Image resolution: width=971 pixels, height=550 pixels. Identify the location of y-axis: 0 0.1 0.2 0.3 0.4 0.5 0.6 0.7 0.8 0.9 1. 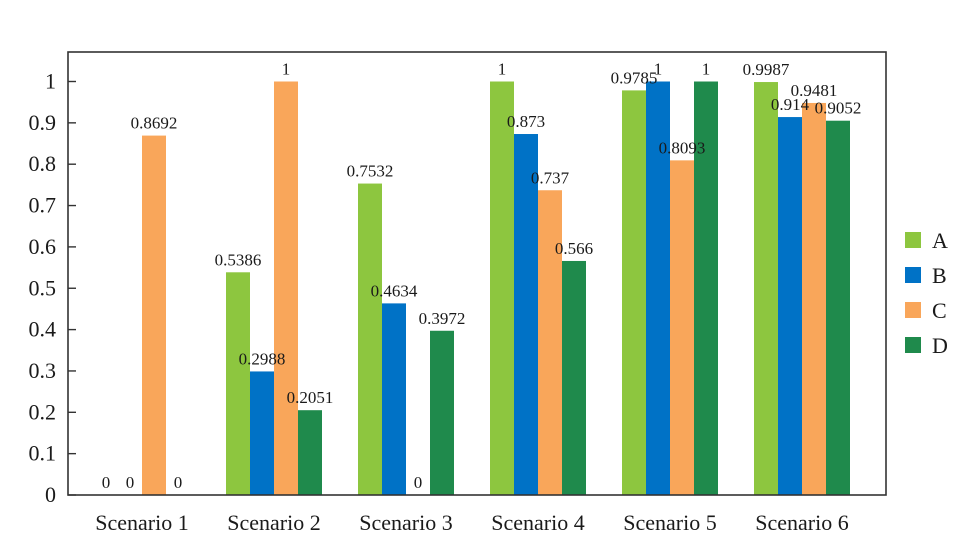
(52, 288).